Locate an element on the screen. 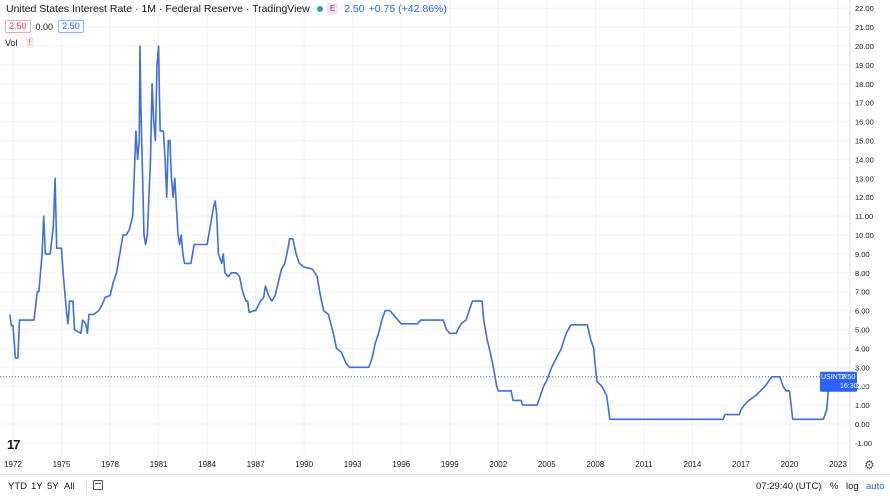 Image resolution: width=890 pixels, height=498 pixels. price-label-layer: USINTR 2.50 16:30:20 is located at coordinates (843, 381).